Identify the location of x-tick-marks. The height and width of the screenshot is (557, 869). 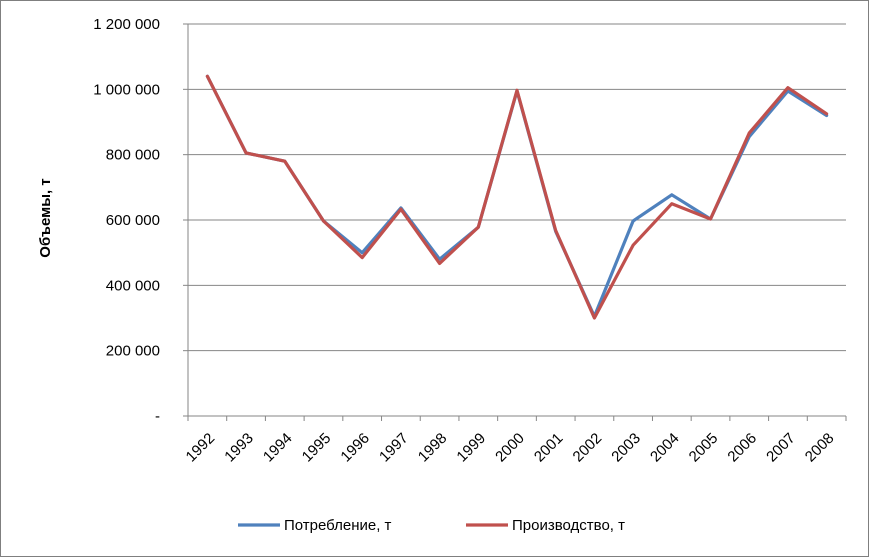
(517, 418).